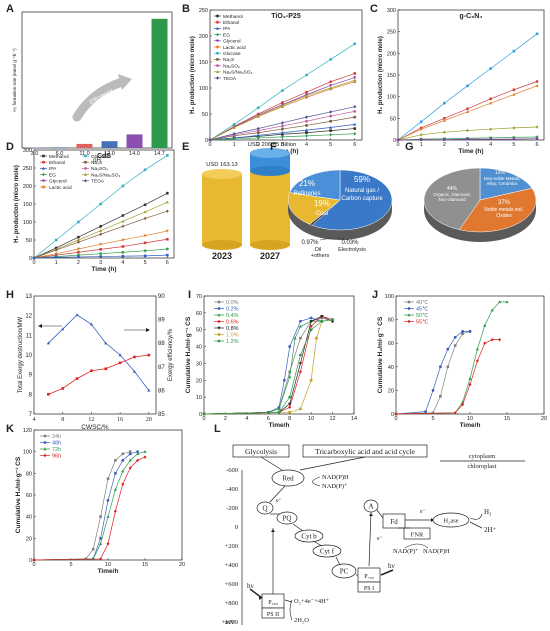  I want to click on pie-percent: 19%, so click(500, 173).